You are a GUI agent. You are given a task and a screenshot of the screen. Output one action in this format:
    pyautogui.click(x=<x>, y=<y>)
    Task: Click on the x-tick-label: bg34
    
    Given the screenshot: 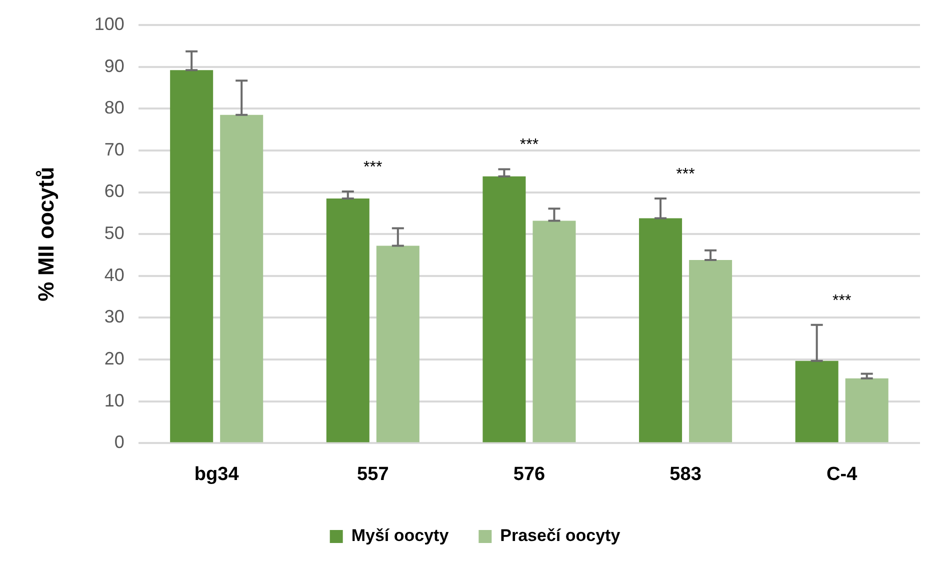 What is the action you would take?
    pyautogui.click(x=217, y=474)
    